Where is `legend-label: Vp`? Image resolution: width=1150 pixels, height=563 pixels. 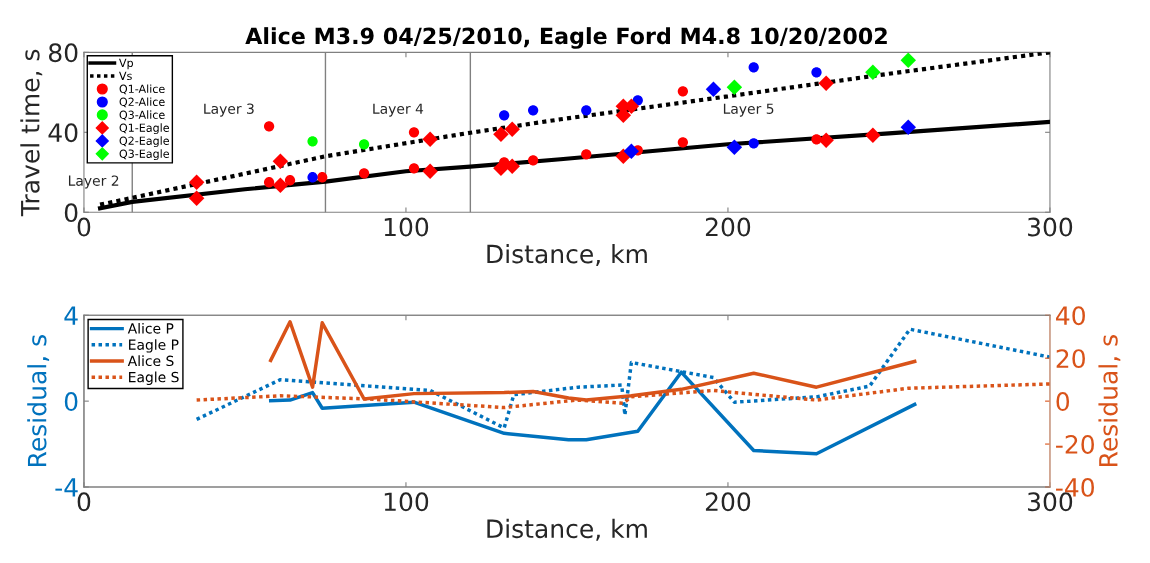 legend-label: Vp is located at coordinates (126, 64).